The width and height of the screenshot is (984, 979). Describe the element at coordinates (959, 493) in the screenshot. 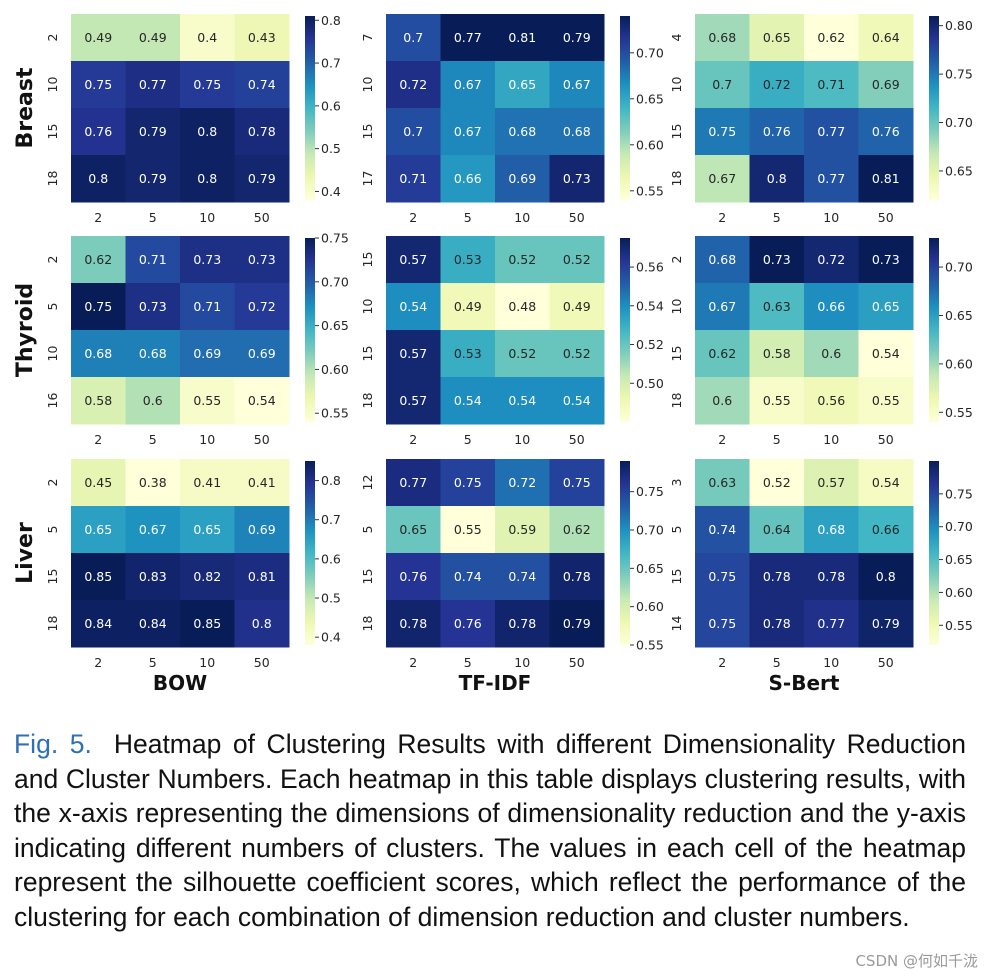

I see `colorbar-tick-label: 0.75` at that location.